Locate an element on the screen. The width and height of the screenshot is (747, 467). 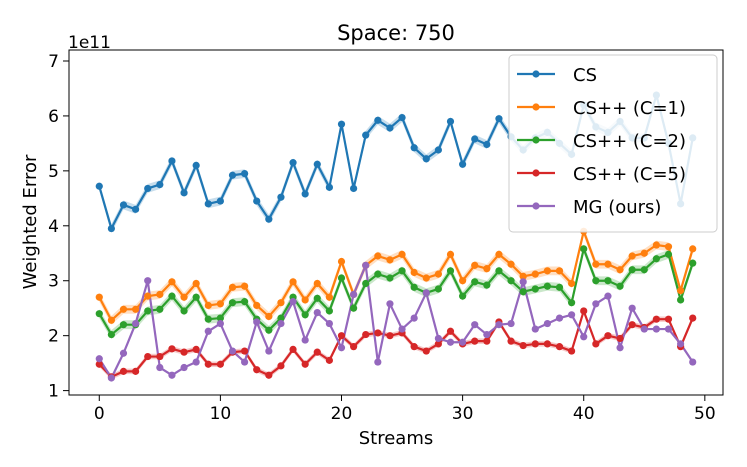
x-tick-label: 0 is located at coordinates (99, 414).